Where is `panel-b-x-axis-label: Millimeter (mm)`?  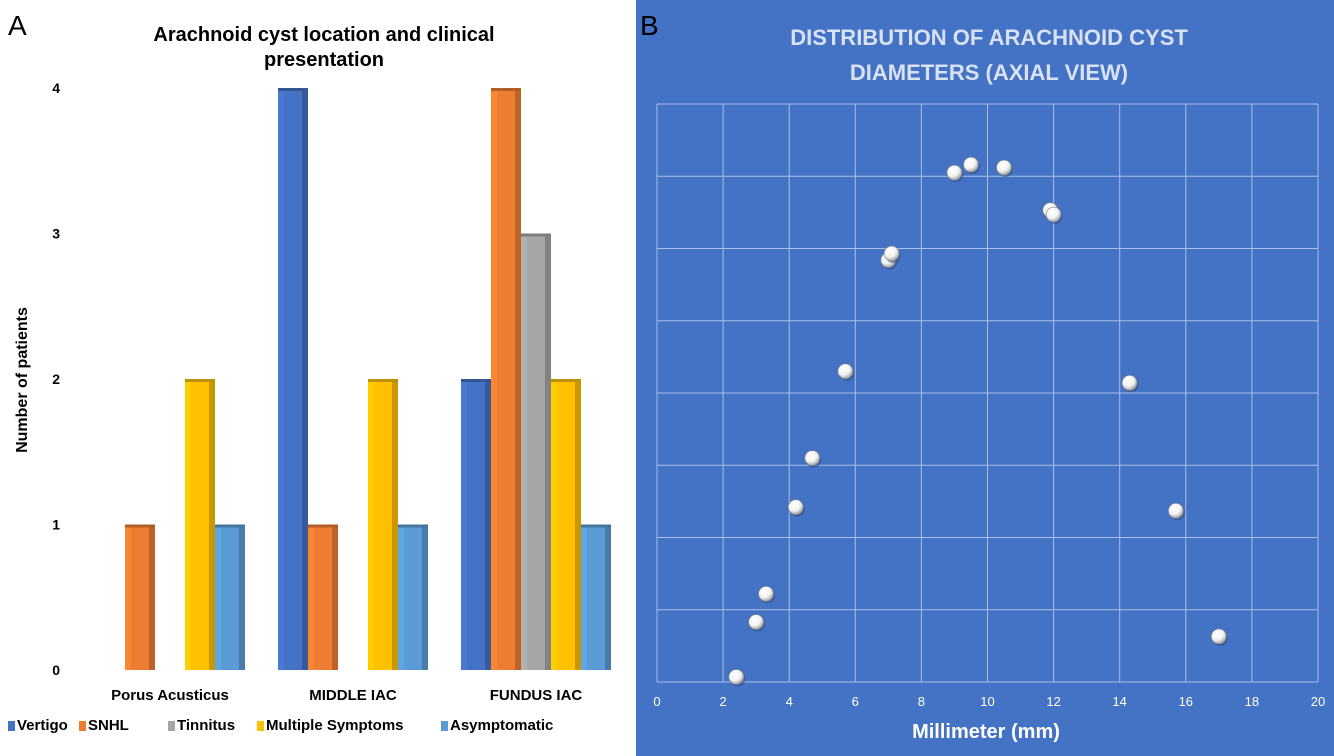
panel-b-x-axis-label: Millimeter (mm) is located at coordinates (986, 732).